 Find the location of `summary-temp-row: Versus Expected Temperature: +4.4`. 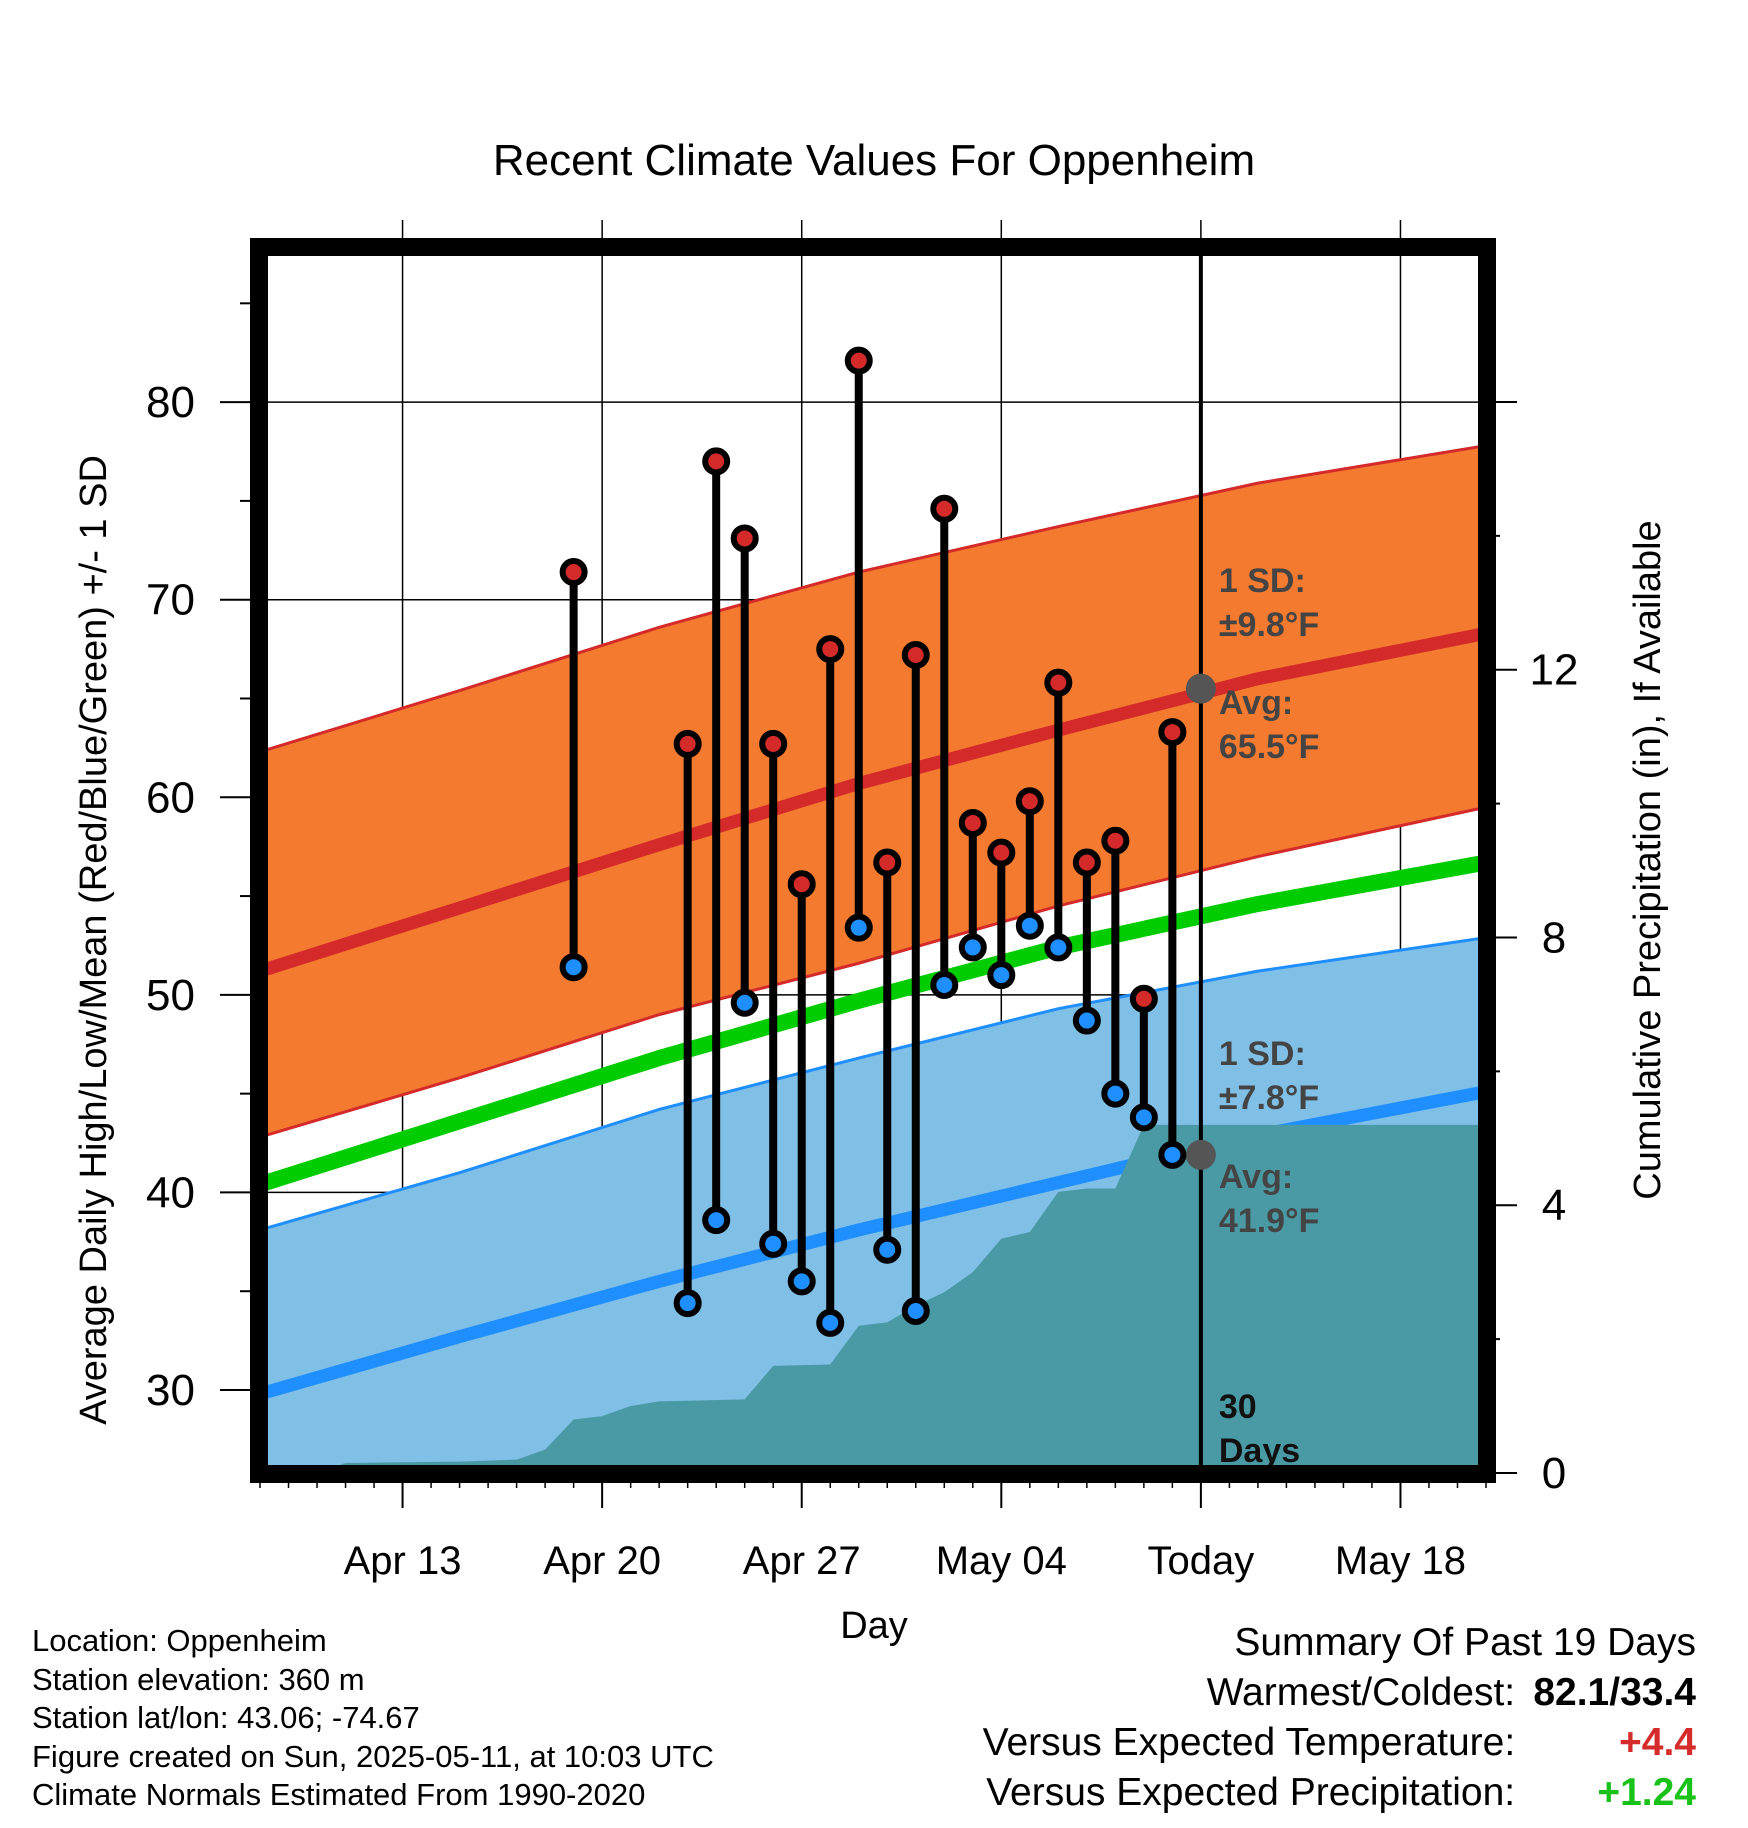

summary-temp-row: Versus Expected Temperature: +4.4 is located at coordinates (1339, 1743).